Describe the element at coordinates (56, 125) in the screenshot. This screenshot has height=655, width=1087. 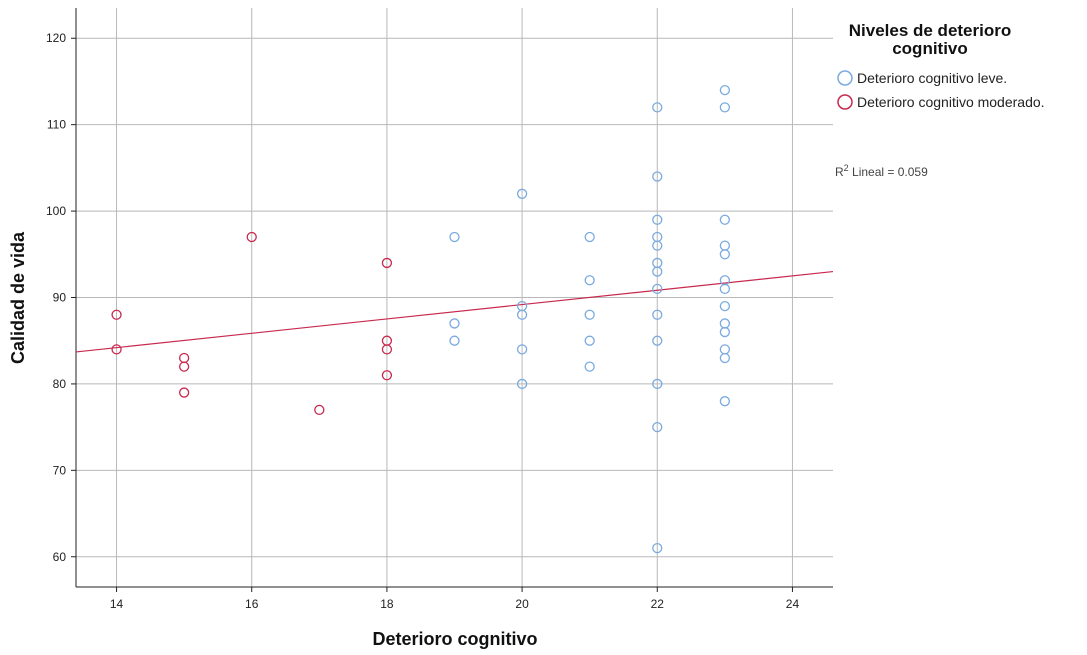
I see `y-tick-label-110: 110` at that location.